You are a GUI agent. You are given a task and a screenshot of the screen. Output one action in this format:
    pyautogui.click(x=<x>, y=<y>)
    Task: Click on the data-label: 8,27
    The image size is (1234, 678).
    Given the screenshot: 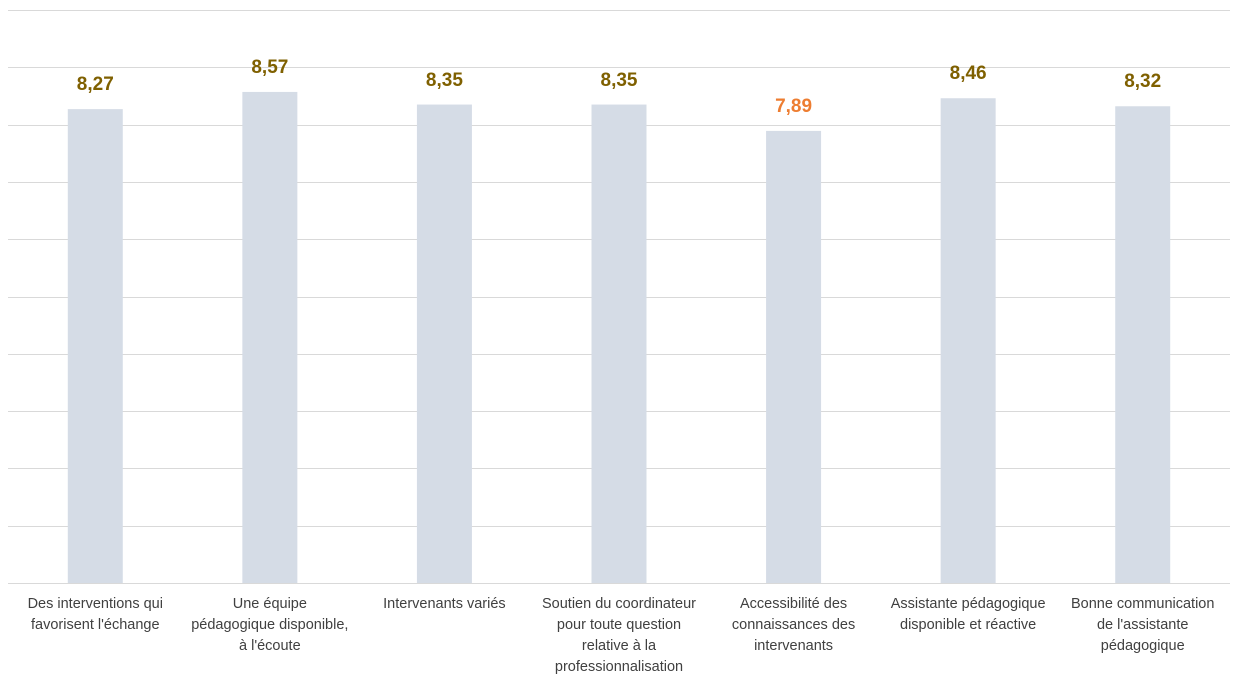 What is the action you would take?
    pyautogui.click(x=95, y=85)
    